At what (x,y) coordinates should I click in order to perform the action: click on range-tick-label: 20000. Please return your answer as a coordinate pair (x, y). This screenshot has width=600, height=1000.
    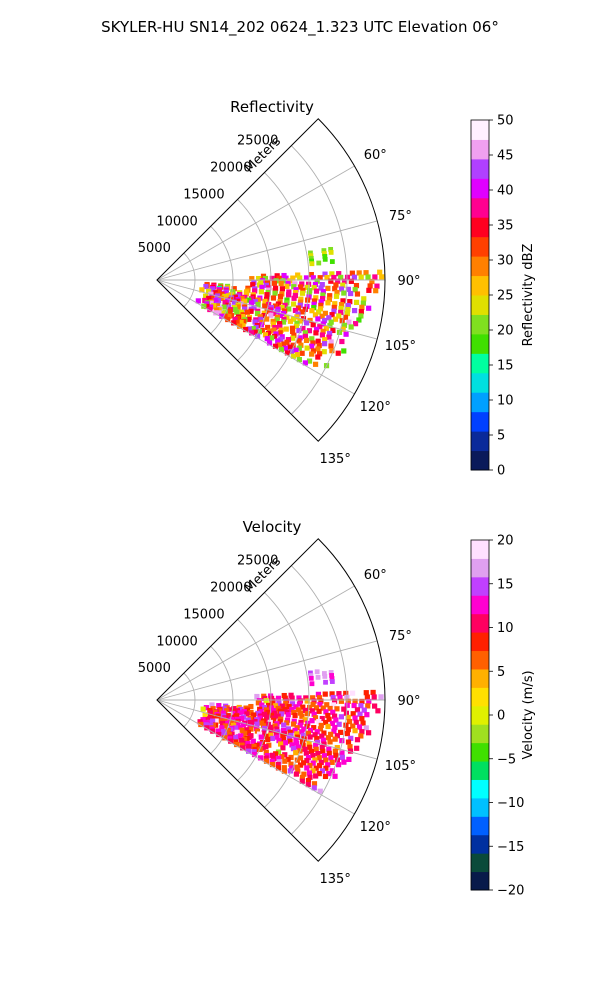
    Looking at the image, I should click on (230, 168).